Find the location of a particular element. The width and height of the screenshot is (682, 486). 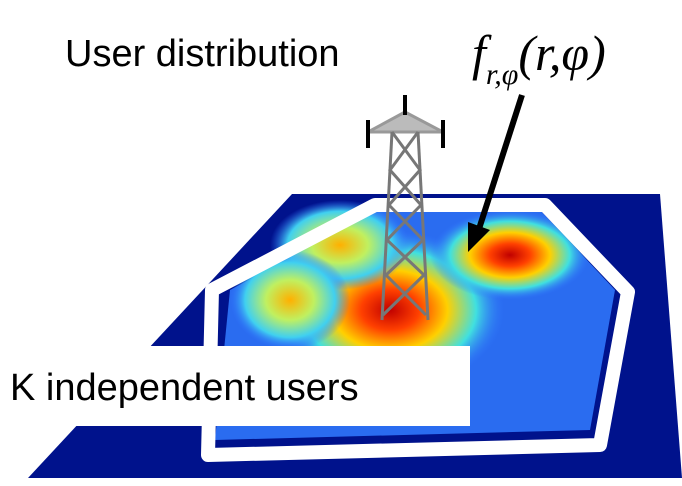

arrow is located at coordinates (496, 173).